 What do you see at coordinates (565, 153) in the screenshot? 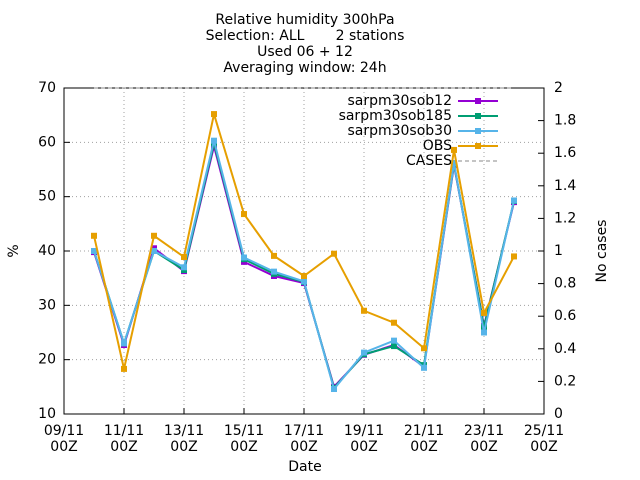
I see `y2-tick-label: 1.6` at bounding box center [565, 153].